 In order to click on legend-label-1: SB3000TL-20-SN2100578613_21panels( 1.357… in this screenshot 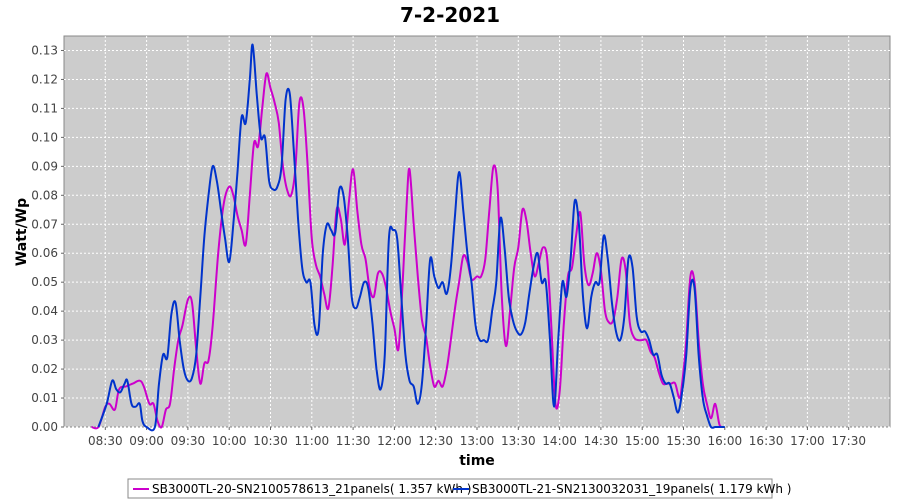, I will do `click(311, 489)`.